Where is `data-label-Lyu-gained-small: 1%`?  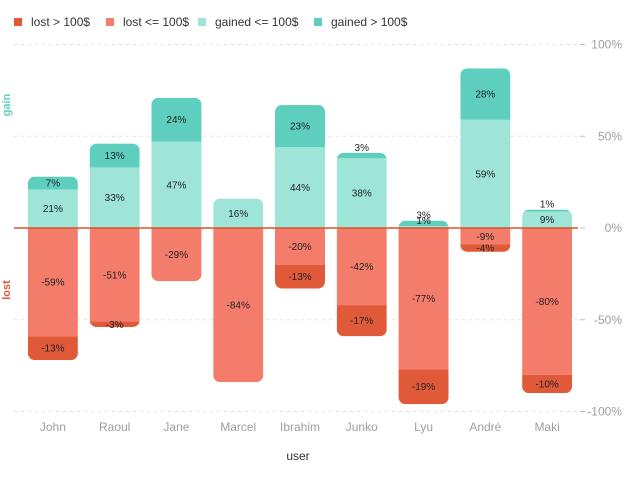 data-label-Lyu-gained-small: 1% is located at coordinates (423, 221).